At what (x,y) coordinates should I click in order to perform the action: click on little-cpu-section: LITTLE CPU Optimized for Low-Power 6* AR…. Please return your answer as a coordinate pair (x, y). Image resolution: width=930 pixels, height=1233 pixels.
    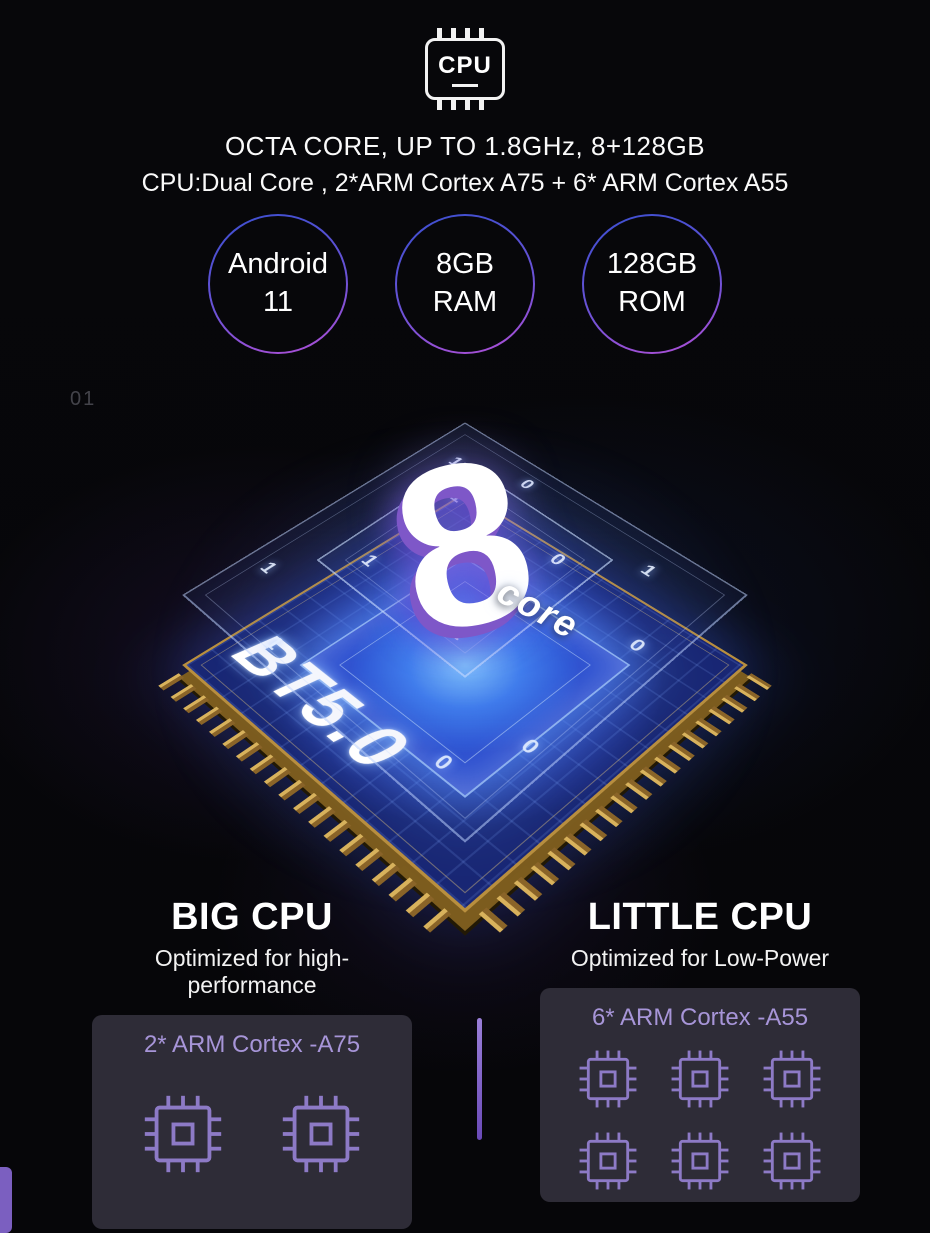
    Looking at the image, I should click on (700, 1049).